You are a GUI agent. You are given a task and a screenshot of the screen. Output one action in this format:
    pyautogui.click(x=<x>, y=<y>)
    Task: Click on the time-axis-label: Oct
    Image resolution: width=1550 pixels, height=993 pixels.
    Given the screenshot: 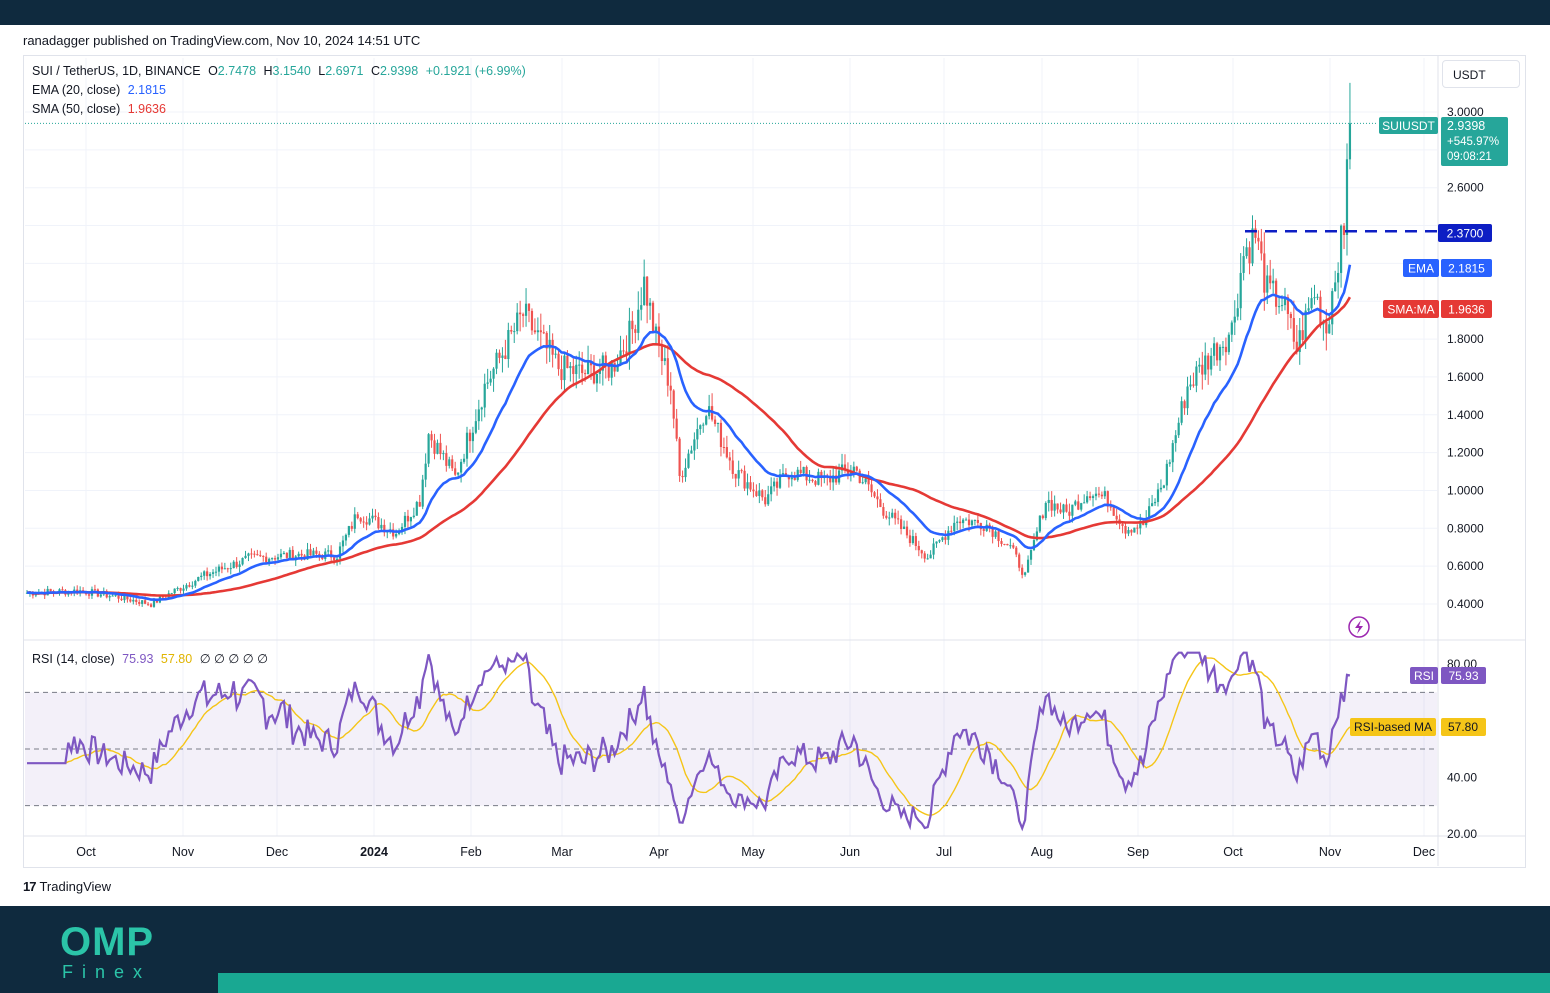 What is the action you would take?
    pyautogui.click(x=1233, y=852)
    